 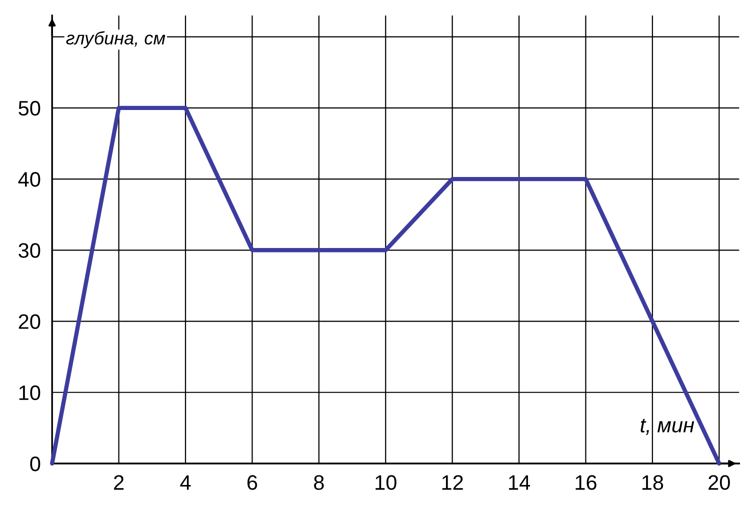 What do you see at coordinates (719, 482) in the screenshot?
I see `x-tick-label: 20` at bounding box center [719, 482].